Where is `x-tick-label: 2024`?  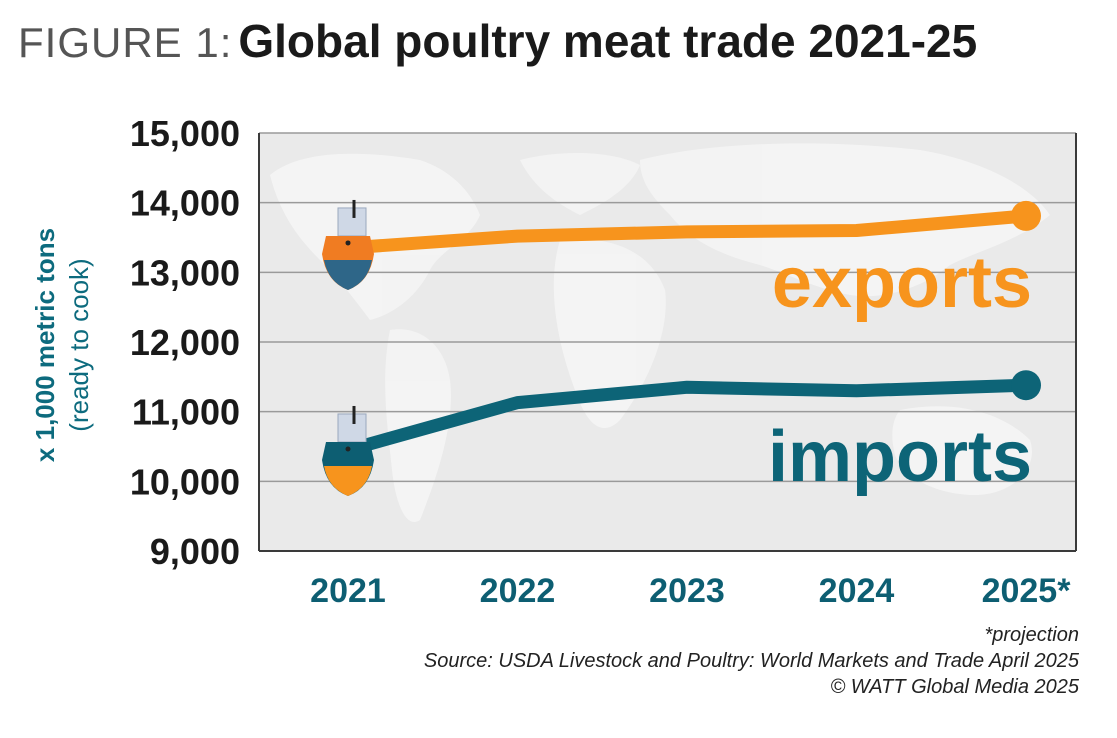 x-tick-label: 2024 is located at coordinates (857, 591).